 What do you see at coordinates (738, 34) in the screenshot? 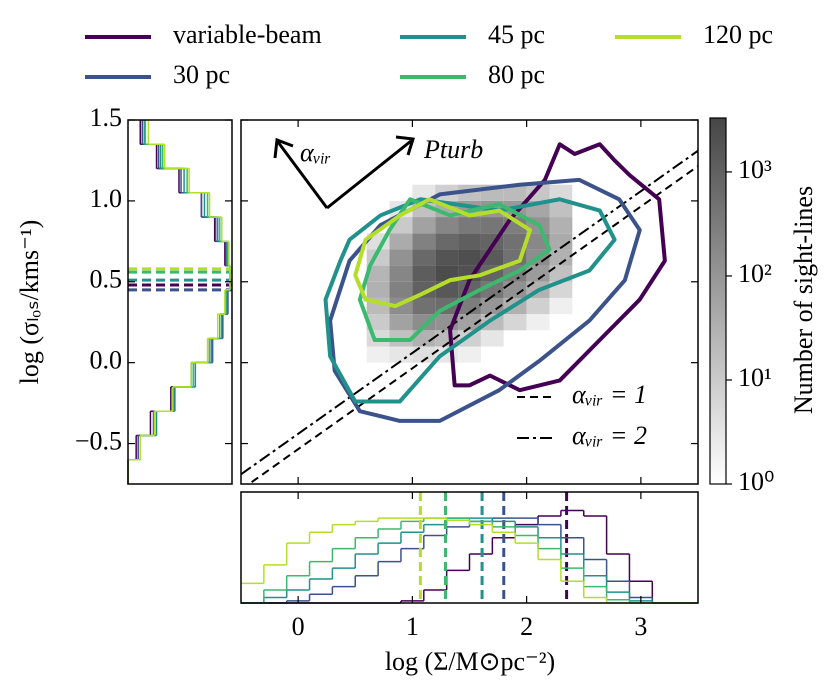
I see `legend-label: 120 pc` at bounding box center [738, 34].